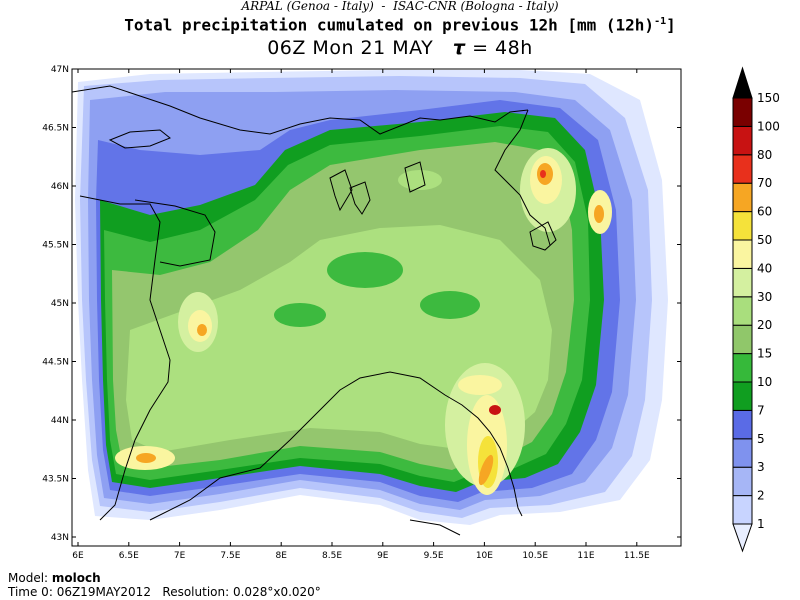  I want to click on colorbar-label: 5, so click(761, 439).